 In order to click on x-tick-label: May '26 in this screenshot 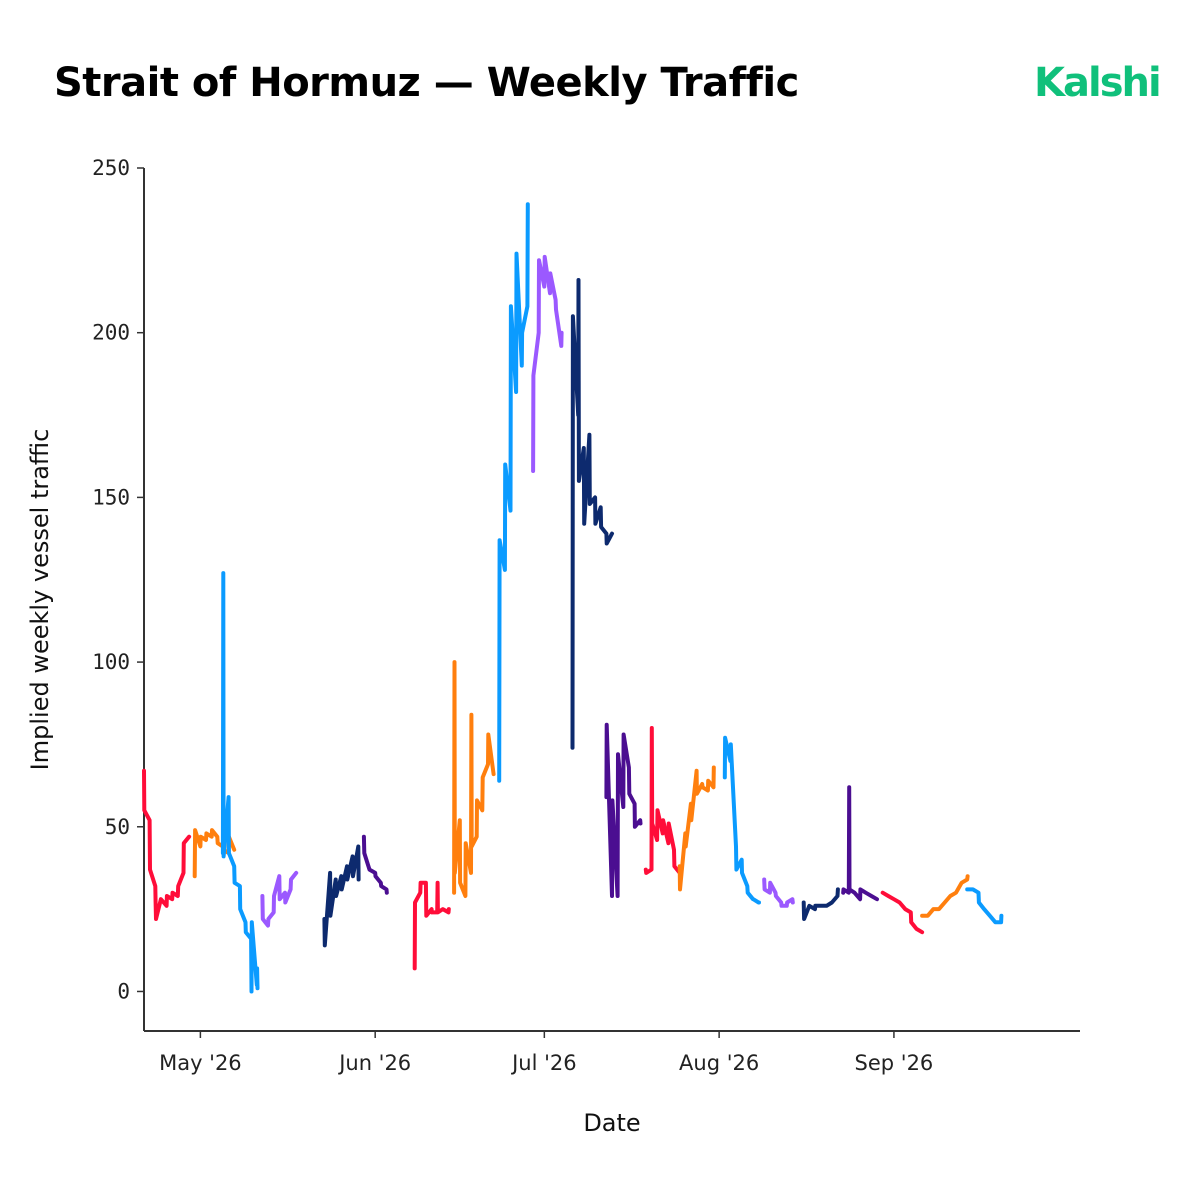, I will do `click(200, 1063)`.